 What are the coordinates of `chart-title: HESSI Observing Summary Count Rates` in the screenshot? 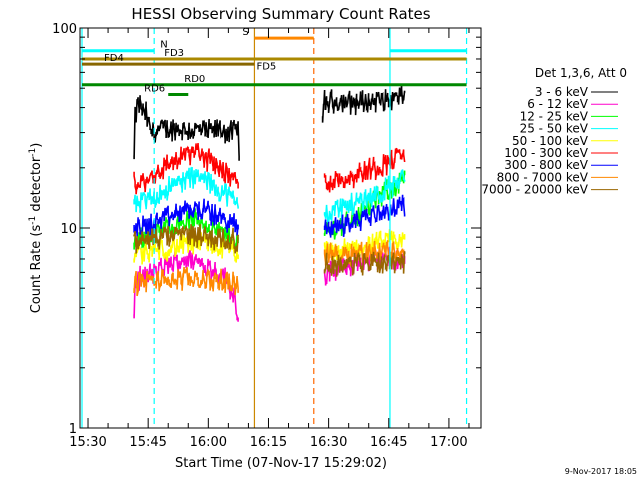 It's located at (280, 14).